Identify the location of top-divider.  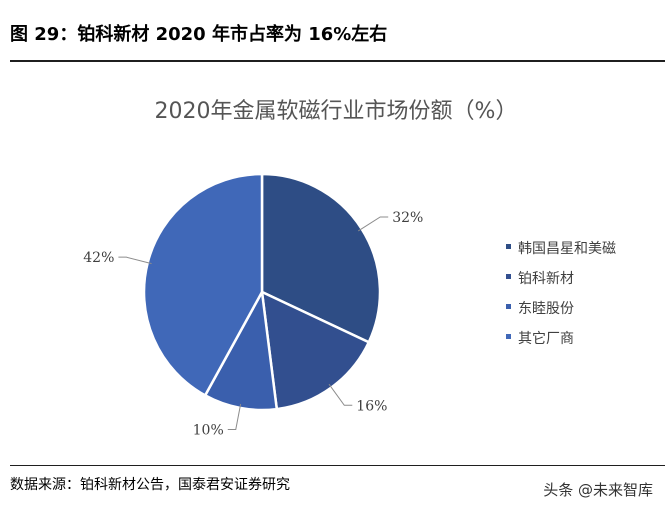
(337, 61).